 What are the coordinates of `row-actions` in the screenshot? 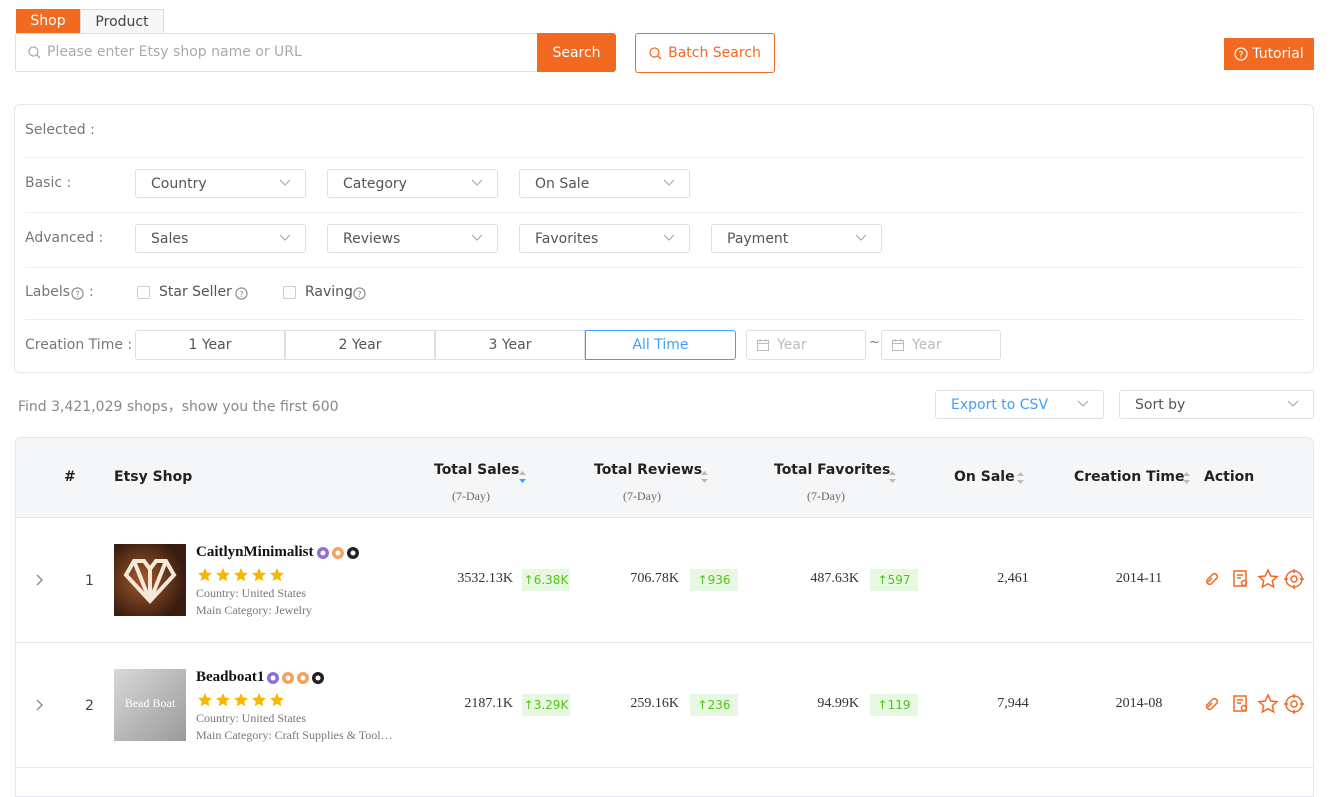 It's located at (1259, 706).